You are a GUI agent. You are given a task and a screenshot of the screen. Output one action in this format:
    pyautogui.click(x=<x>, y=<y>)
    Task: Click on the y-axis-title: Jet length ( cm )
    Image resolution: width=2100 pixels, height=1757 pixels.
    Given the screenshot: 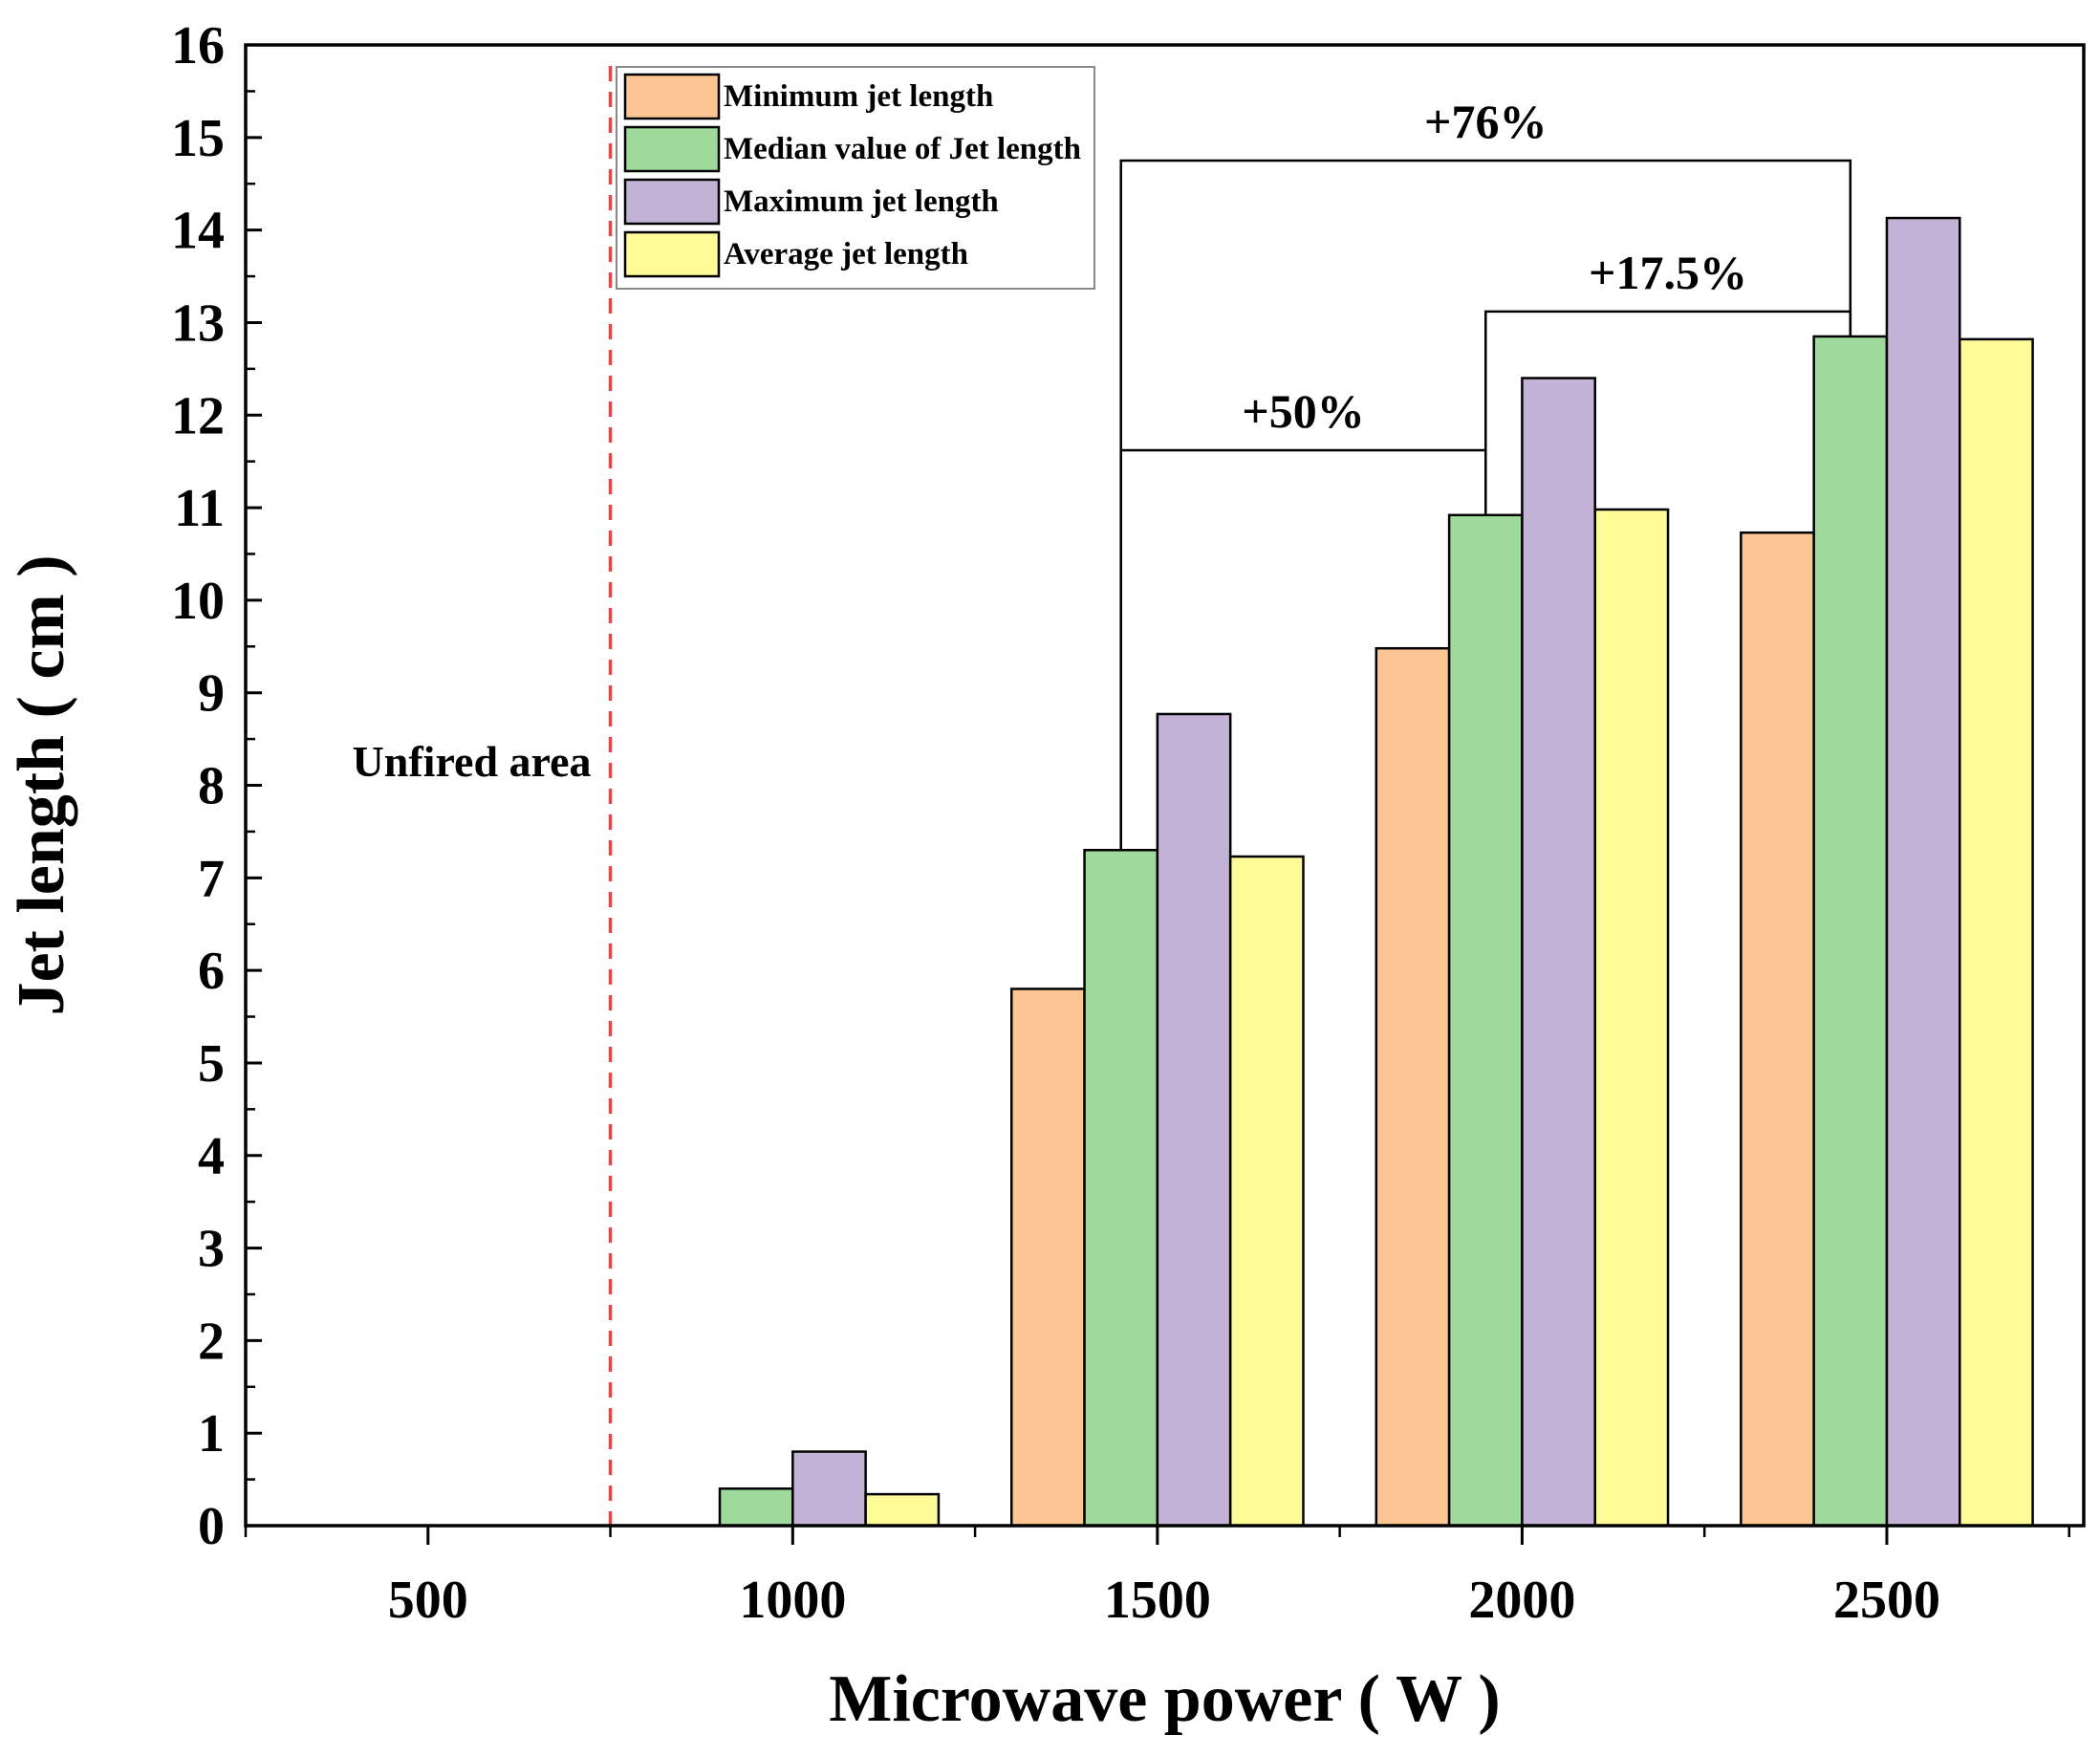 What is the action you would take?
    pyautogui.click(x=41, y=784)
    